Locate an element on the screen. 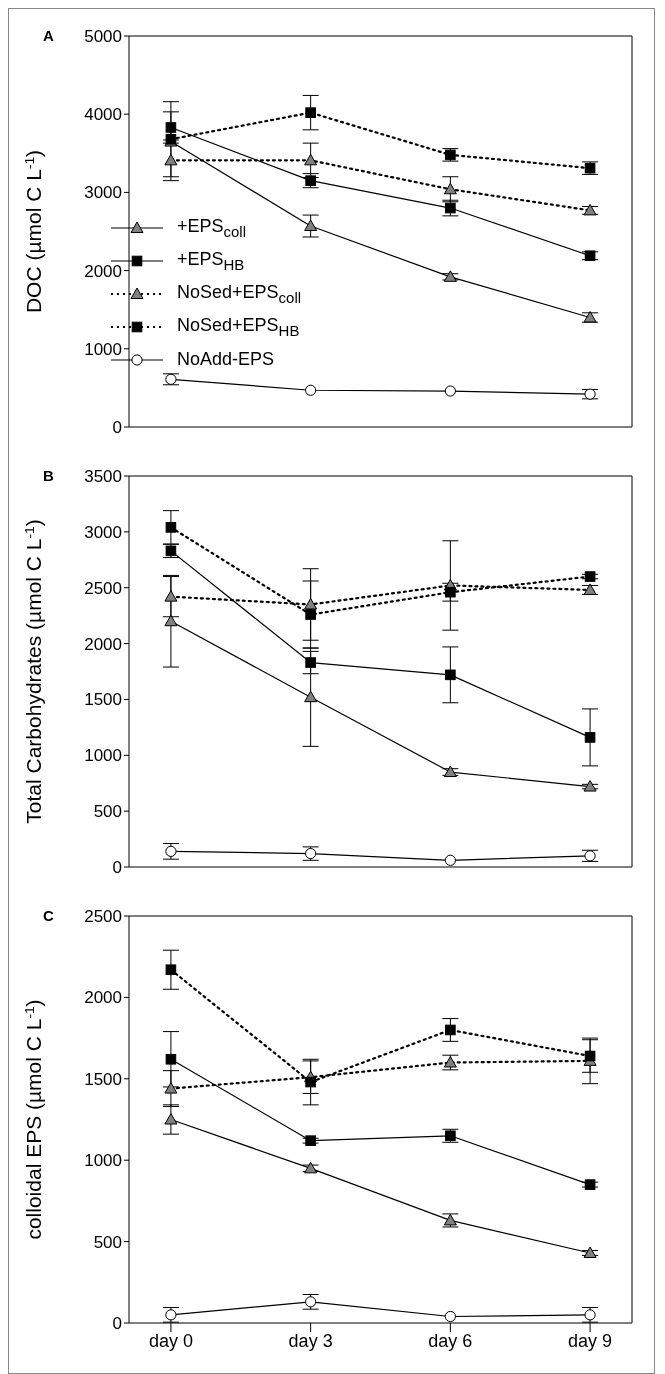 This screenshot has width=665, height=1374. legend-label: +EPS$_{HB}$ is located at coordinates (211, 261).